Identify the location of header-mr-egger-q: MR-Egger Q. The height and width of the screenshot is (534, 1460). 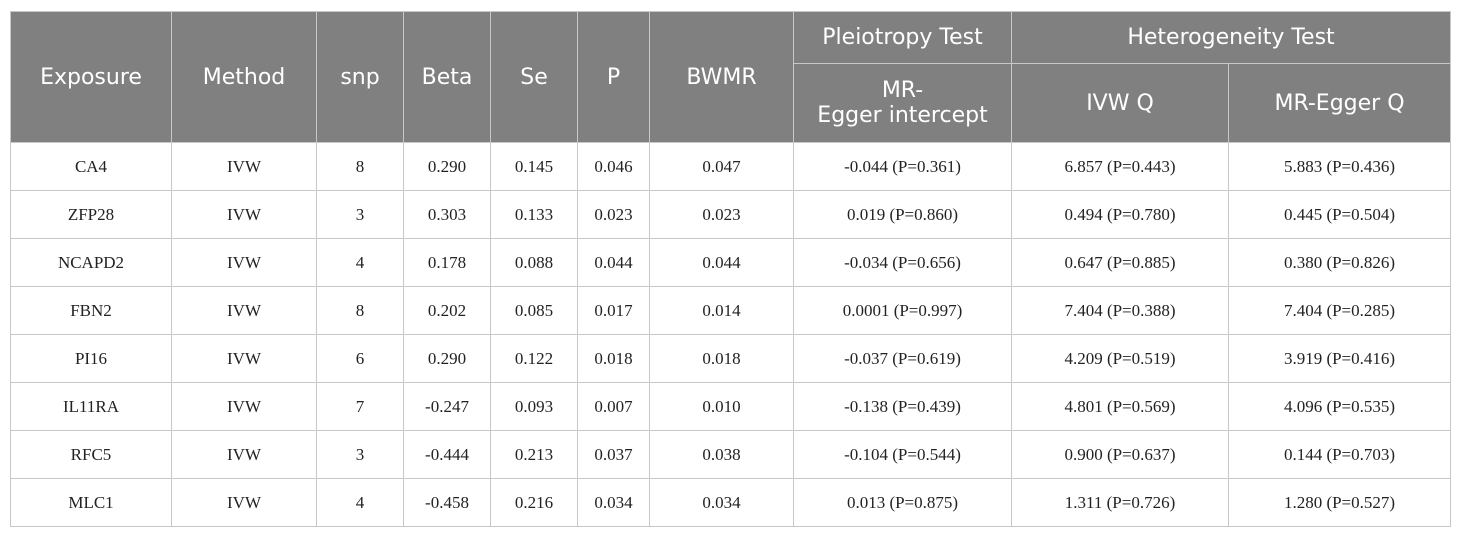
(1339, 103).